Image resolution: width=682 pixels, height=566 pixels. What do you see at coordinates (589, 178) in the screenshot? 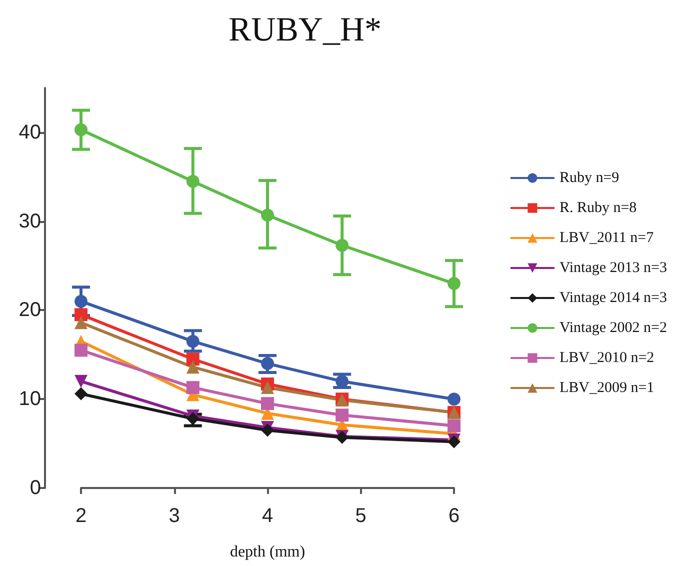
I see `legend-label: Ruby n=9` at bounding box center [589, 178].